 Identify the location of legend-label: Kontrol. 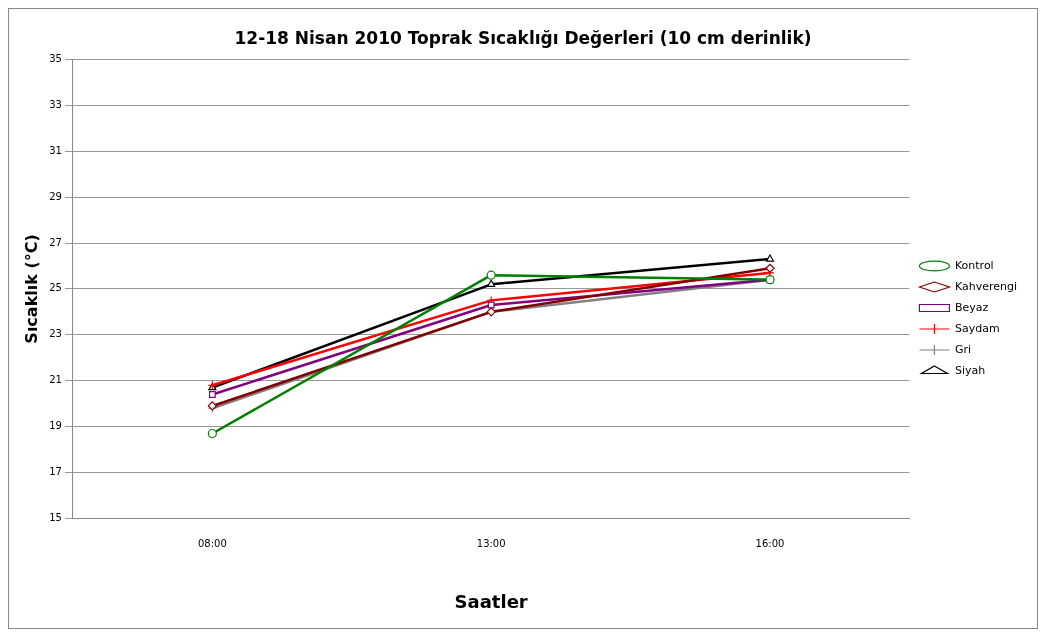
(974, 265).